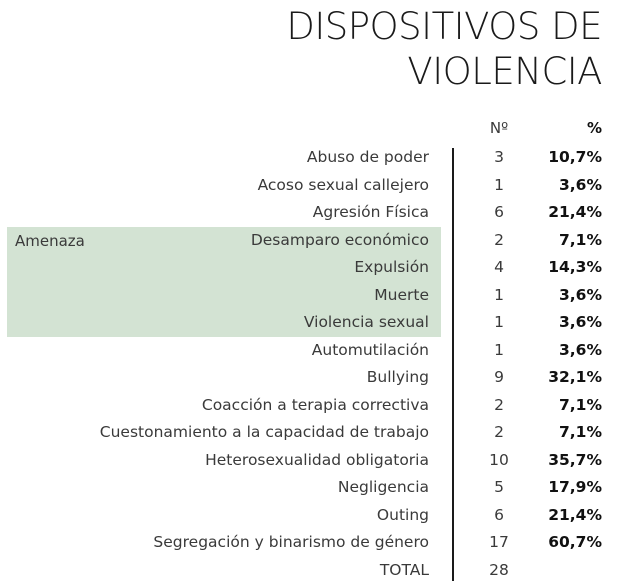 The width and height of the screenshot is (620, 588). What do you see at coordinates (315, 404) in the screenshot?
I see `row-label: Coacción a terapia correctiva` at bounding box center [315, 404].